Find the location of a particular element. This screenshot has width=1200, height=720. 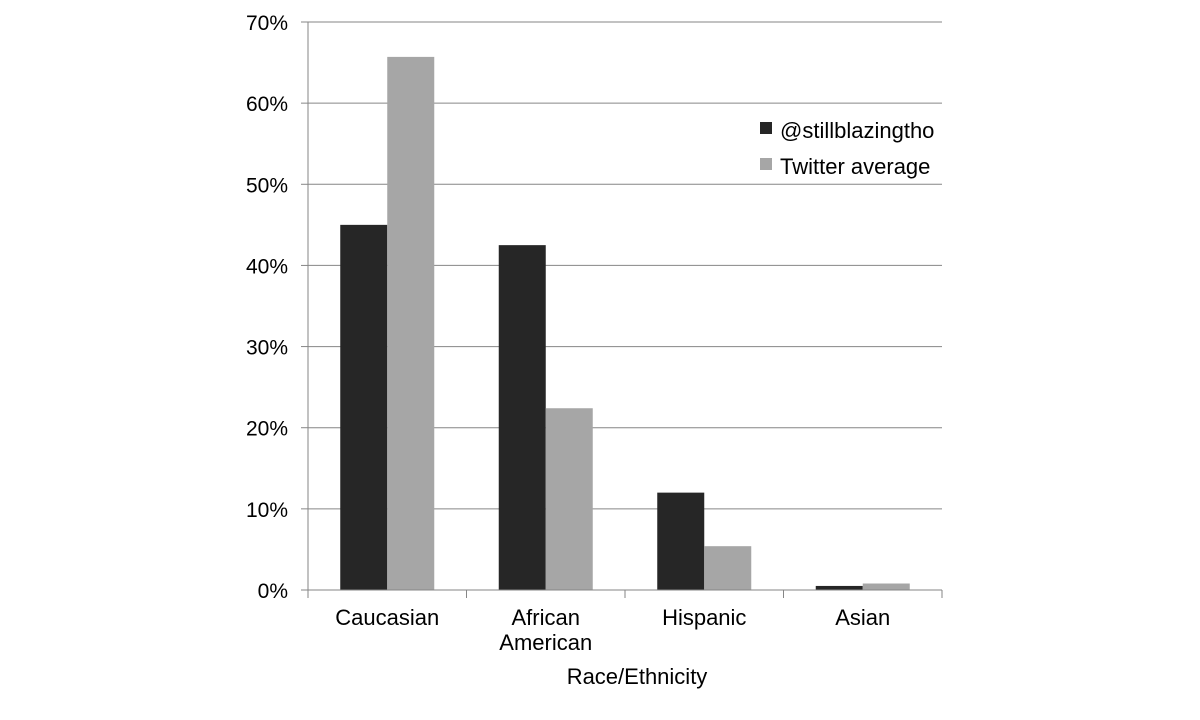

legend-label: @stillblazingtho is located at coordinates (857, 130).